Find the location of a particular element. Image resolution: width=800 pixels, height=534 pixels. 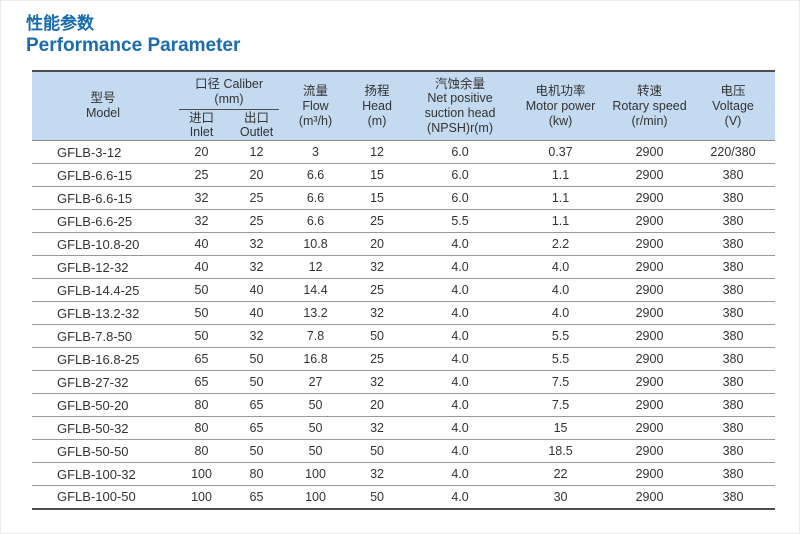

outlet-cell: 12 is located at coordinates (256, 151).